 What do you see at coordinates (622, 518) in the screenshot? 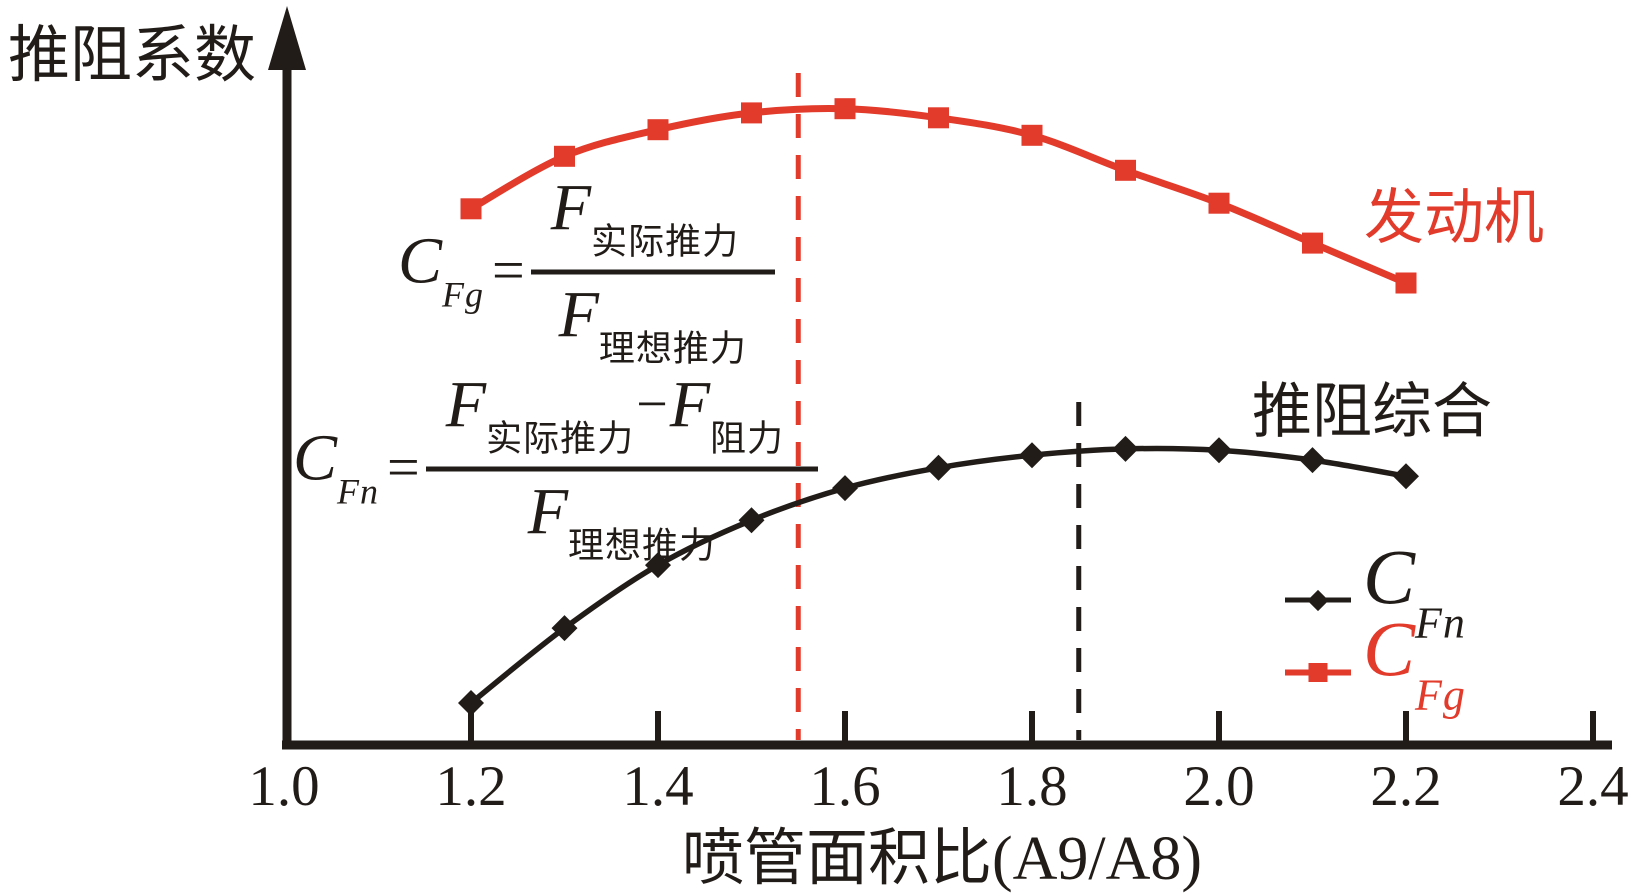
I see `formula-cfn-denominator: F理想推力` at bounding box center [622, 518].